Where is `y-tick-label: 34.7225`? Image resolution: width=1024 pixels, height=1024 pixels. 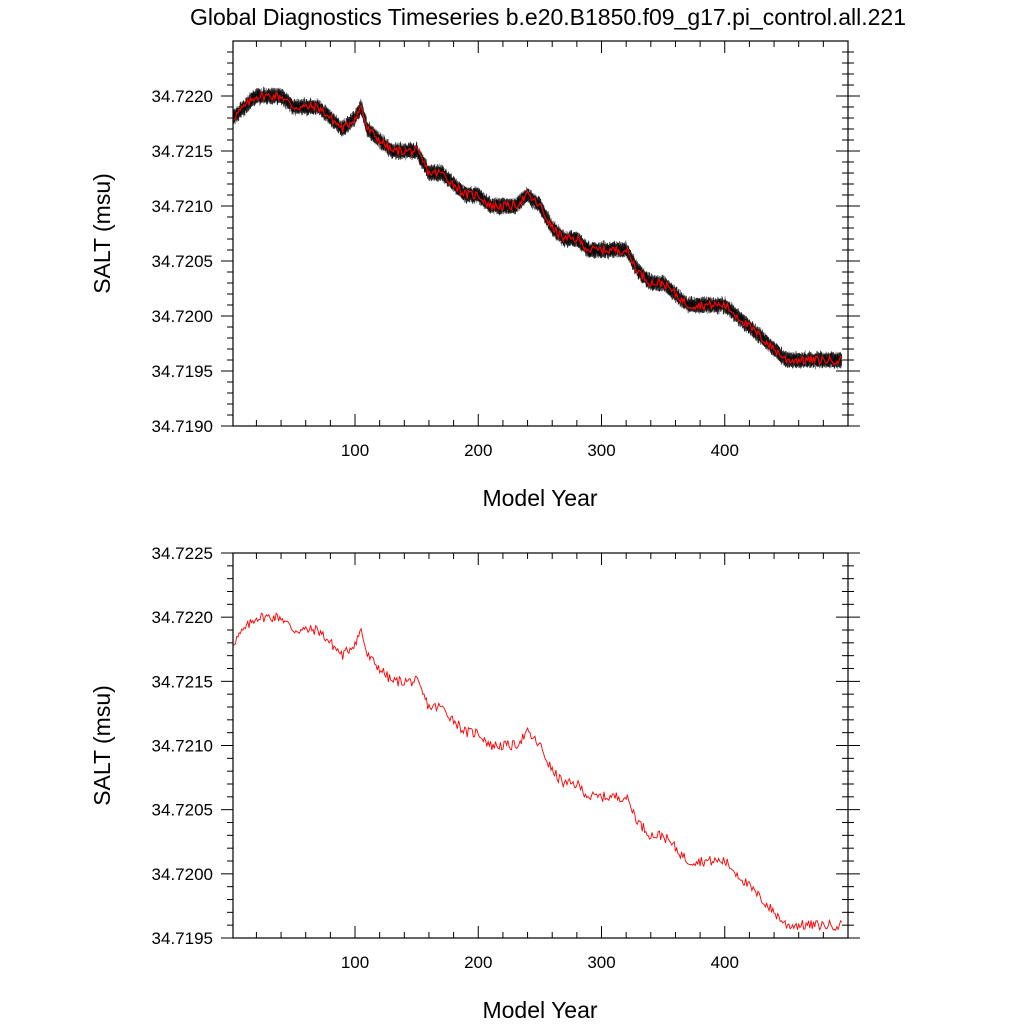 y-tick-label: 34.7225 is located at coordinates (182, 553).